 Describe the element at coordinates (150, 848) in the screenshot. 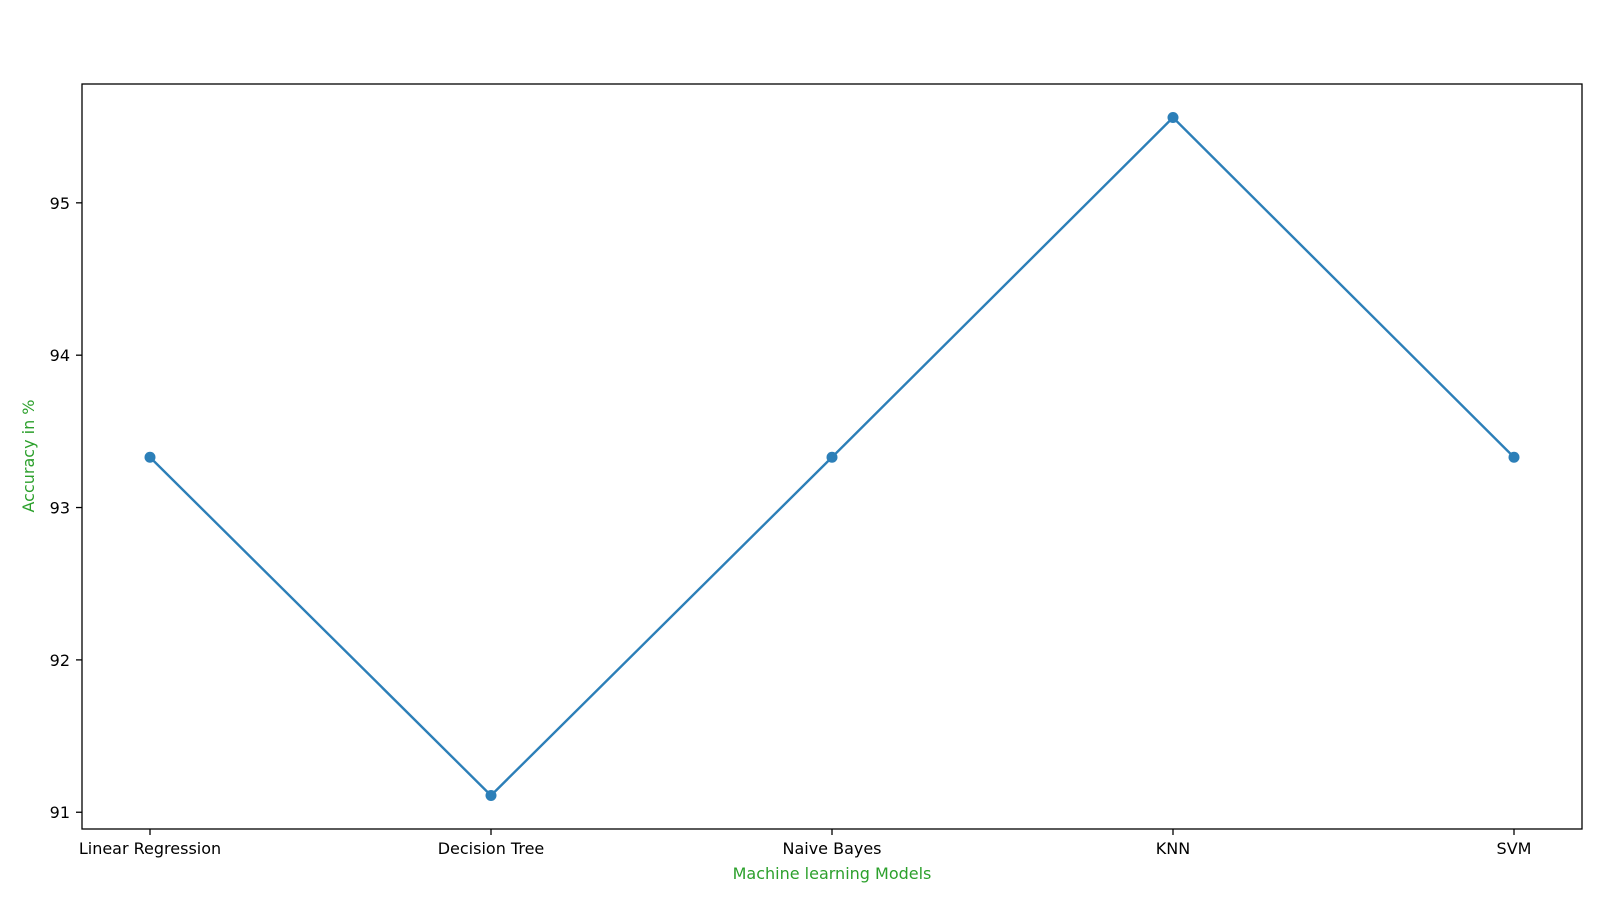

I see `x-tick-label: Linear Regression` at that location.